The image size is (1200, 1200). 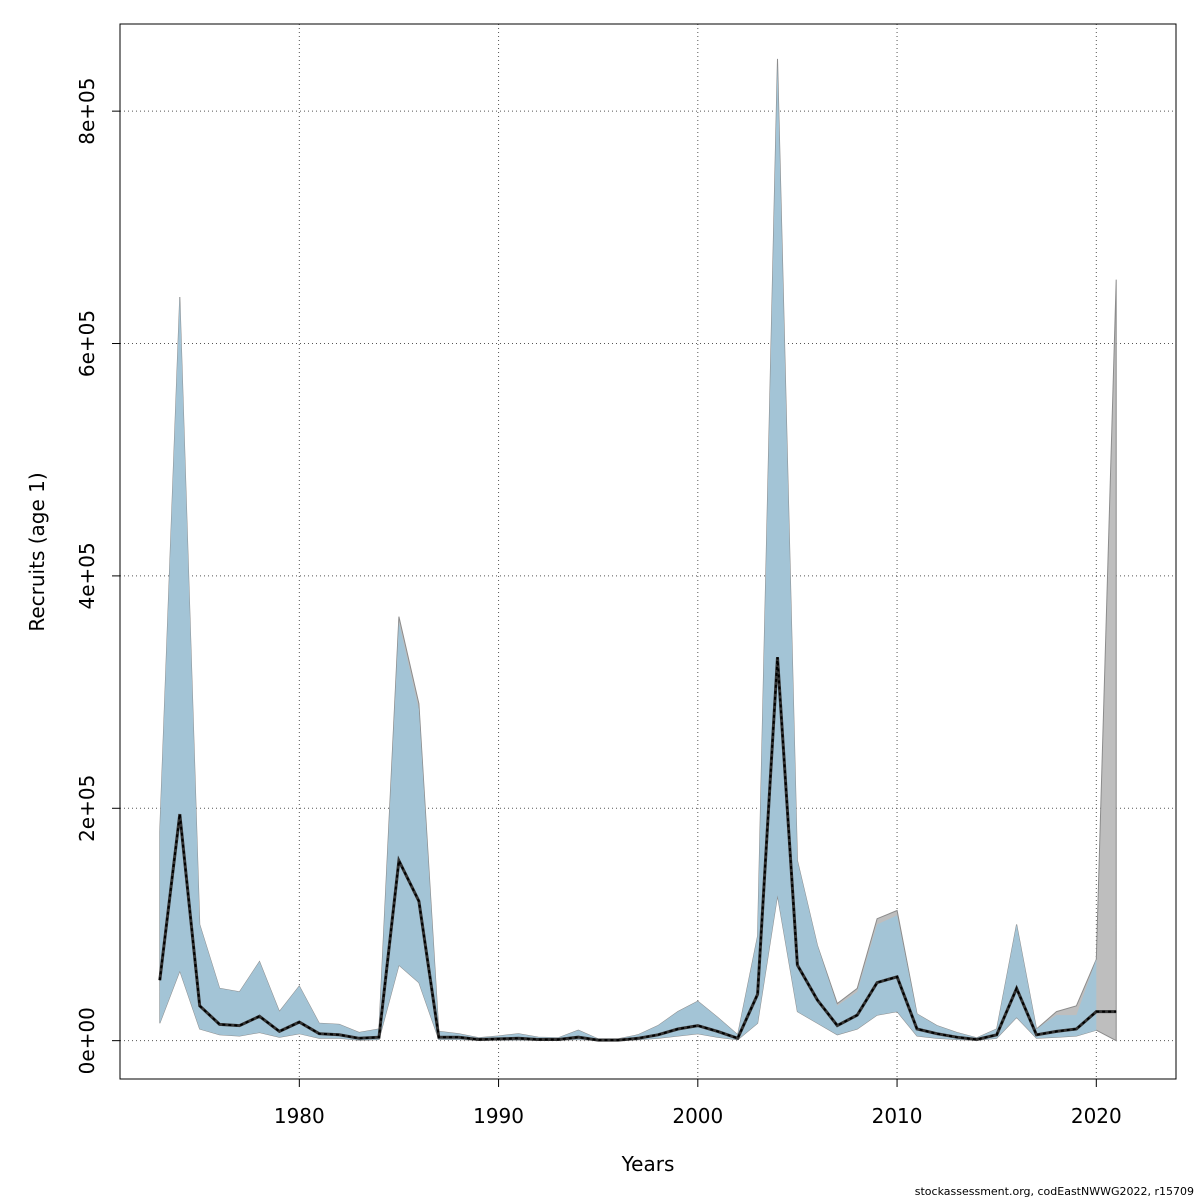 What do you see at coordinates (87, 343) in the screenshot?
I see `y-tick-label-3: 6e+05` at bounding box center [87, 343].